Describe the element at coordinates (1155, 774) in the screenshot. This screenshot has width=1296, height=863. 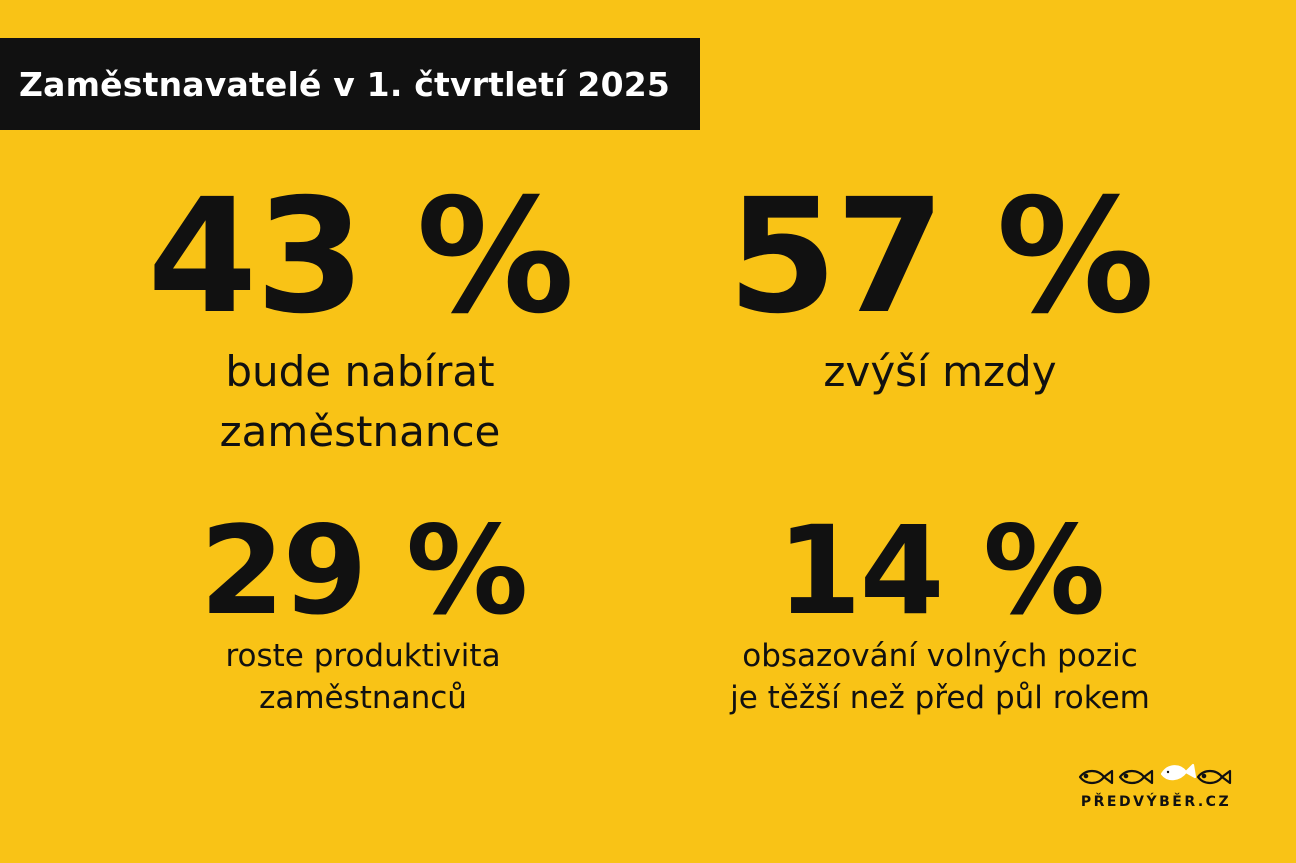
I see `fish-row-icon` at that location.